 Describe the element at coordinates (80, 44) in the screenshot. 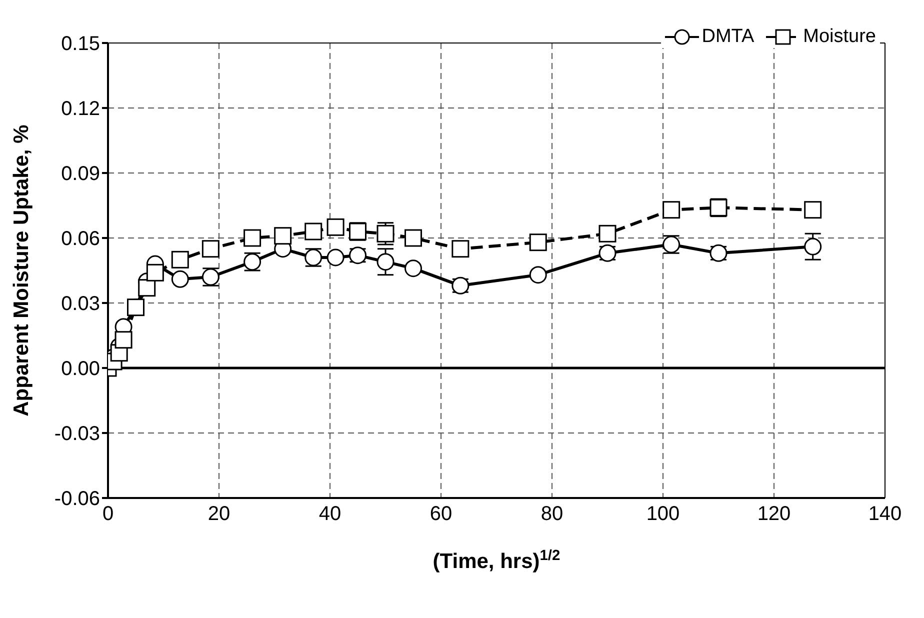

I see `y-tick-label: 0.15` at that location.